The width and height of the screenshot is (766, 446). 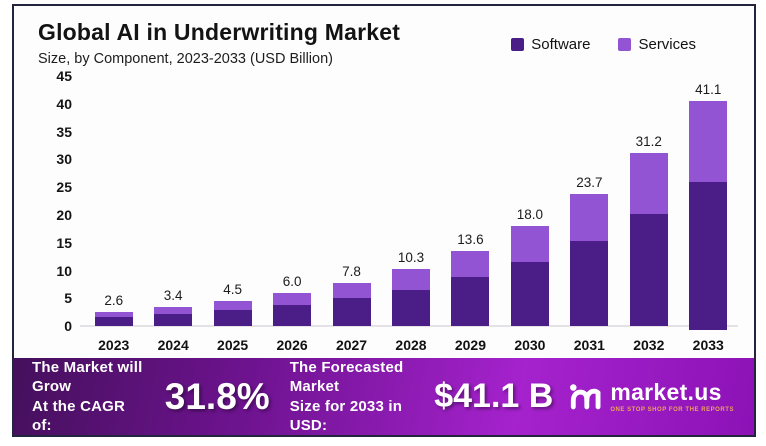 What do you see at coordinates (219, 32) in the screenshot?
I see `page-title: Global AI in Underwriting Market` at bounding box center [219, 32].